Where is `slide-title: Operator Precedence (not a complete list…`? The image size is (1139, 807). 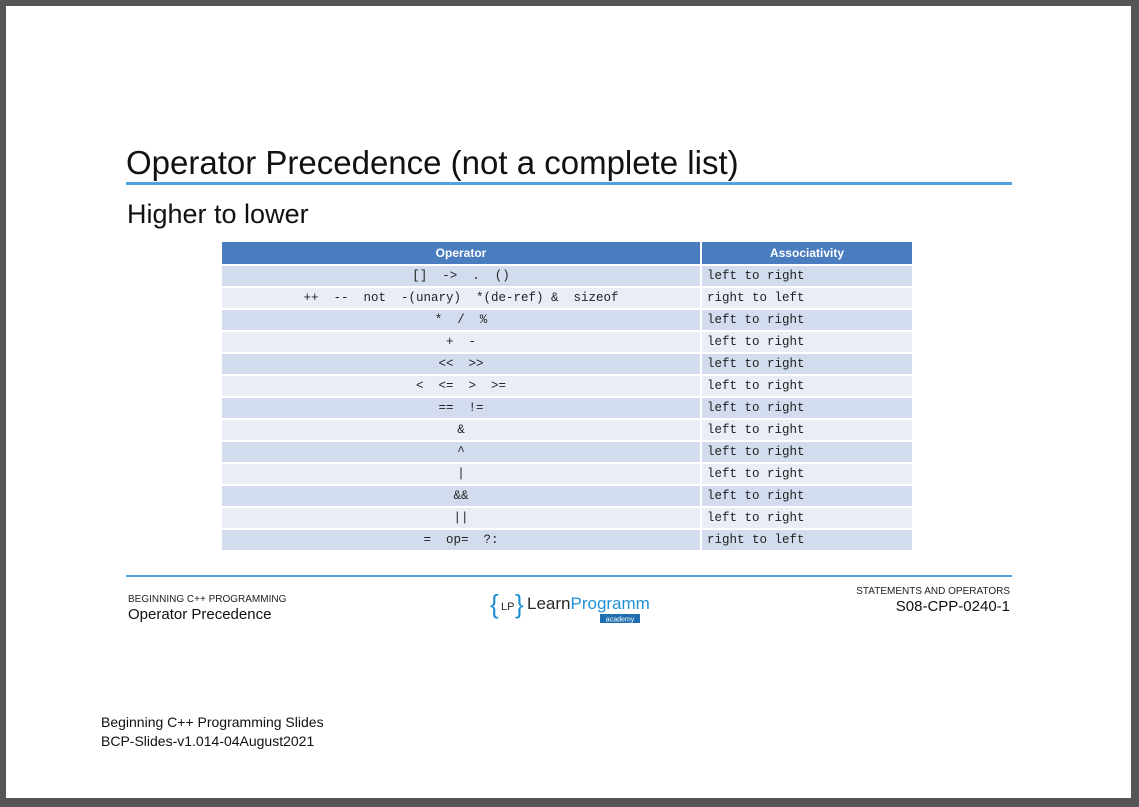 slide-title: Operator Precedence (not a complete list… is located at coordinates (432, 162).